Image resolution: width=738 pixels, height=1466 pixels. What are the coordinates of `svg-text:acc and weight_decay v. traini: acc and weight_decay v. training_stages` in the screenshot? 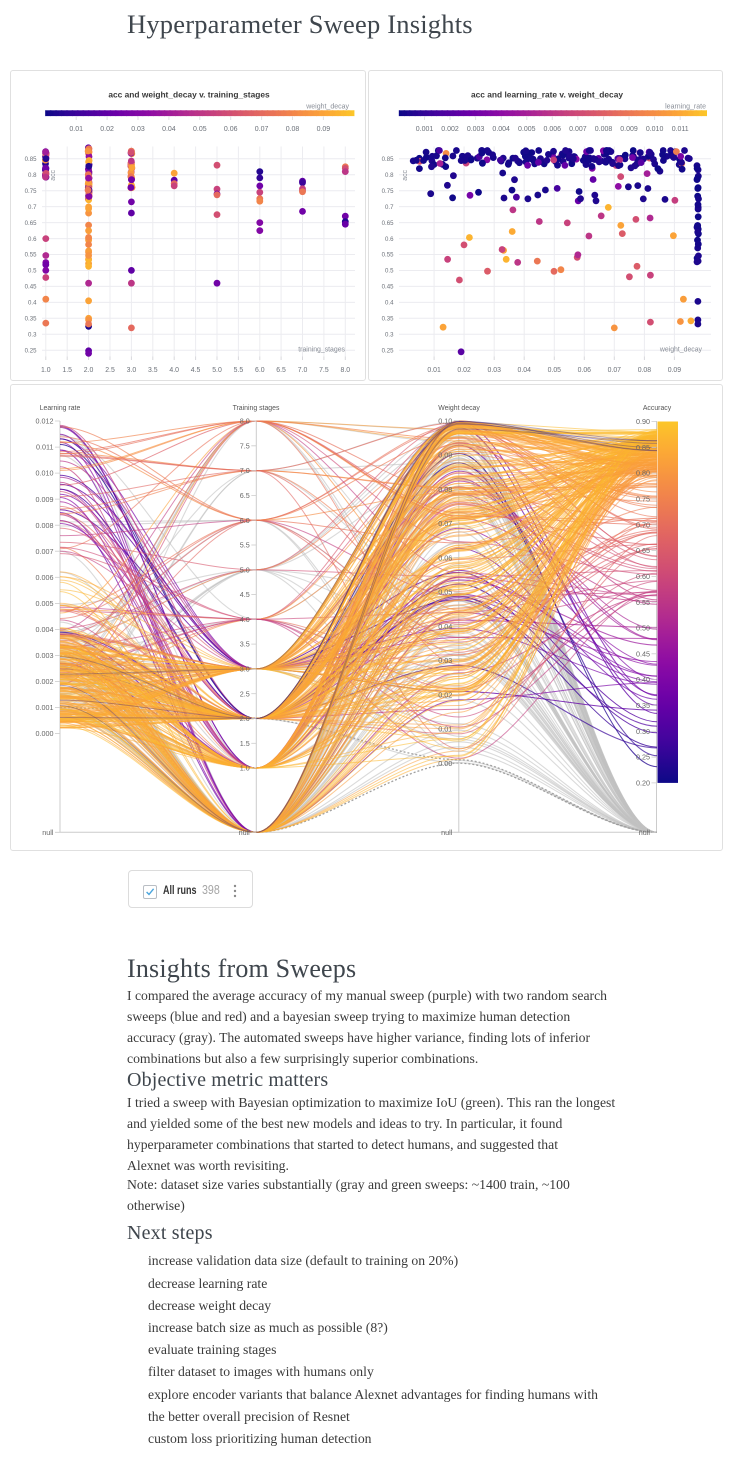 It's located at (189, 95).